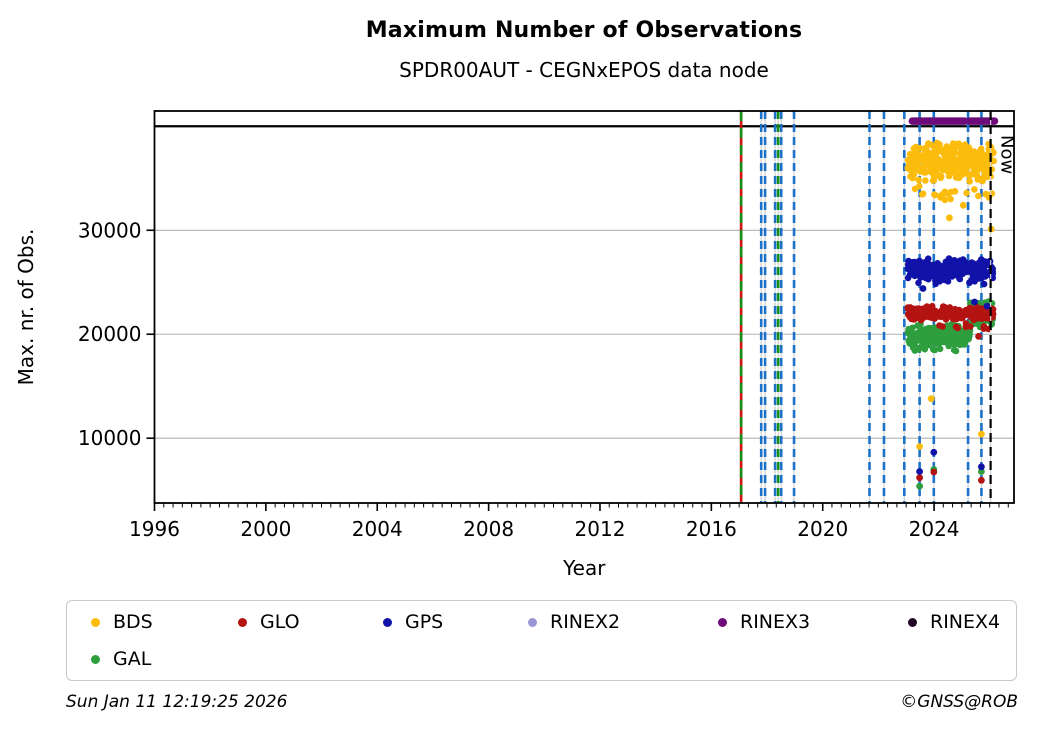  What do you see at coordinates (574, 622) in the screenshot?
I see `legend-item-rinex2: RINEX2` at bounding box center [574, 622].